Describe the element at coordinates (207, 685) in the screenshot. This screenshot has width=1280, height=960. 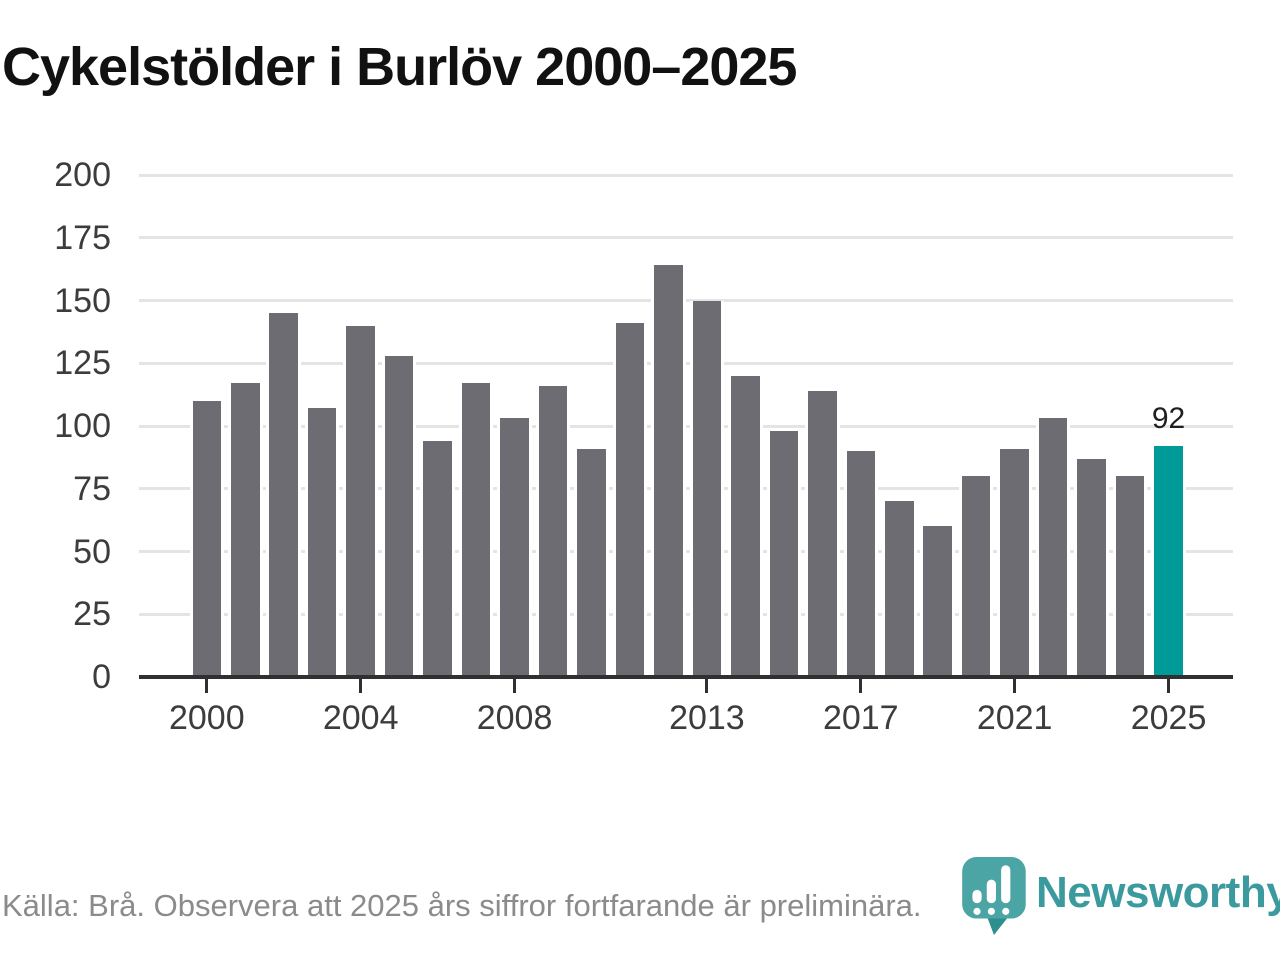
I see `x-axis-tick-2000` at that location.